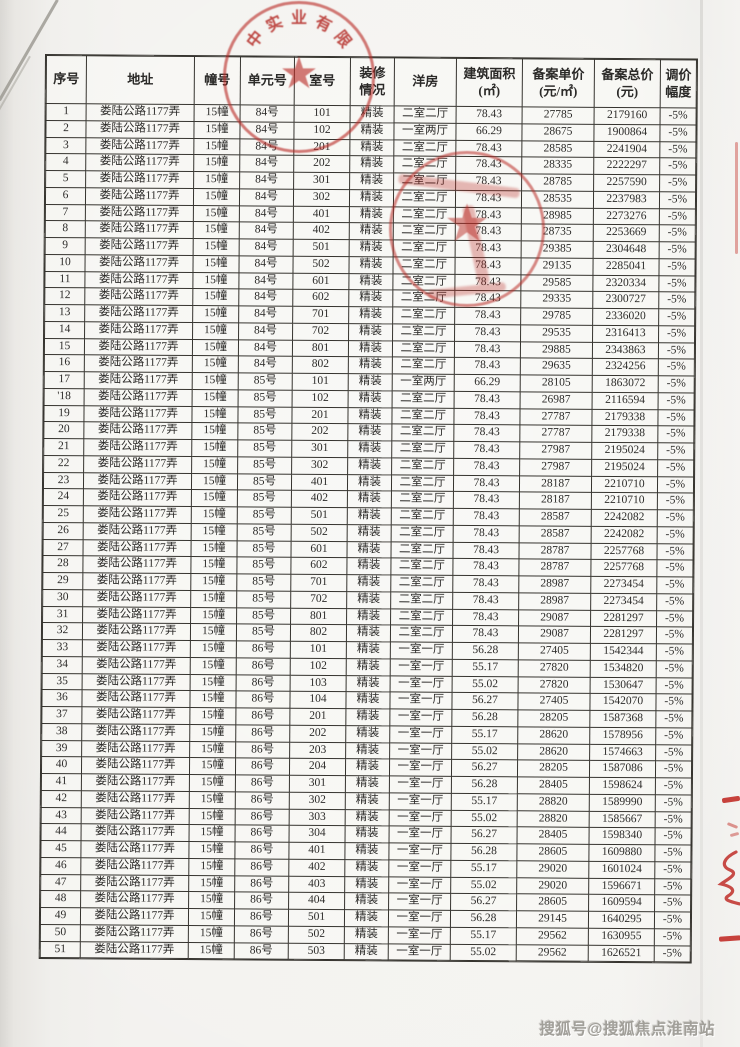 This screenshot has height=1047, width=740. What do you see at coordinates (625, 367) in the screenshot?
I see `cell-total-price: 2324256` at bounding box center [625, 367].